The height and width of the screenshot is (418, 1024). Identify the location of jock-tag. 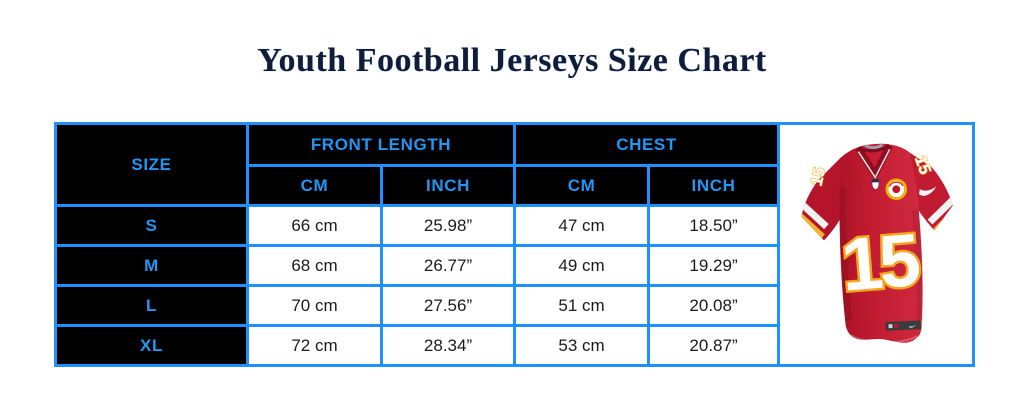
(902, 325).